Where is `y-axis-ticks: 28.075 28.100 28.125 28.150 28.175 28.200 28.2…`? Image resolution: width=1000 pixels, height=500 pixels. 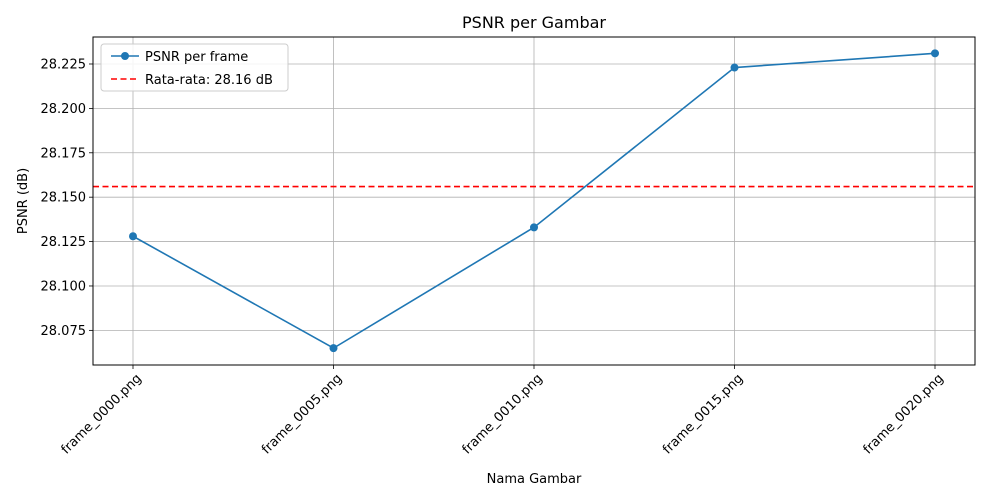 y-axis-ticks: 28.075 28.100 28.125 28.150 28.175 28.200 28.2… is located at coordinates (67, 198).